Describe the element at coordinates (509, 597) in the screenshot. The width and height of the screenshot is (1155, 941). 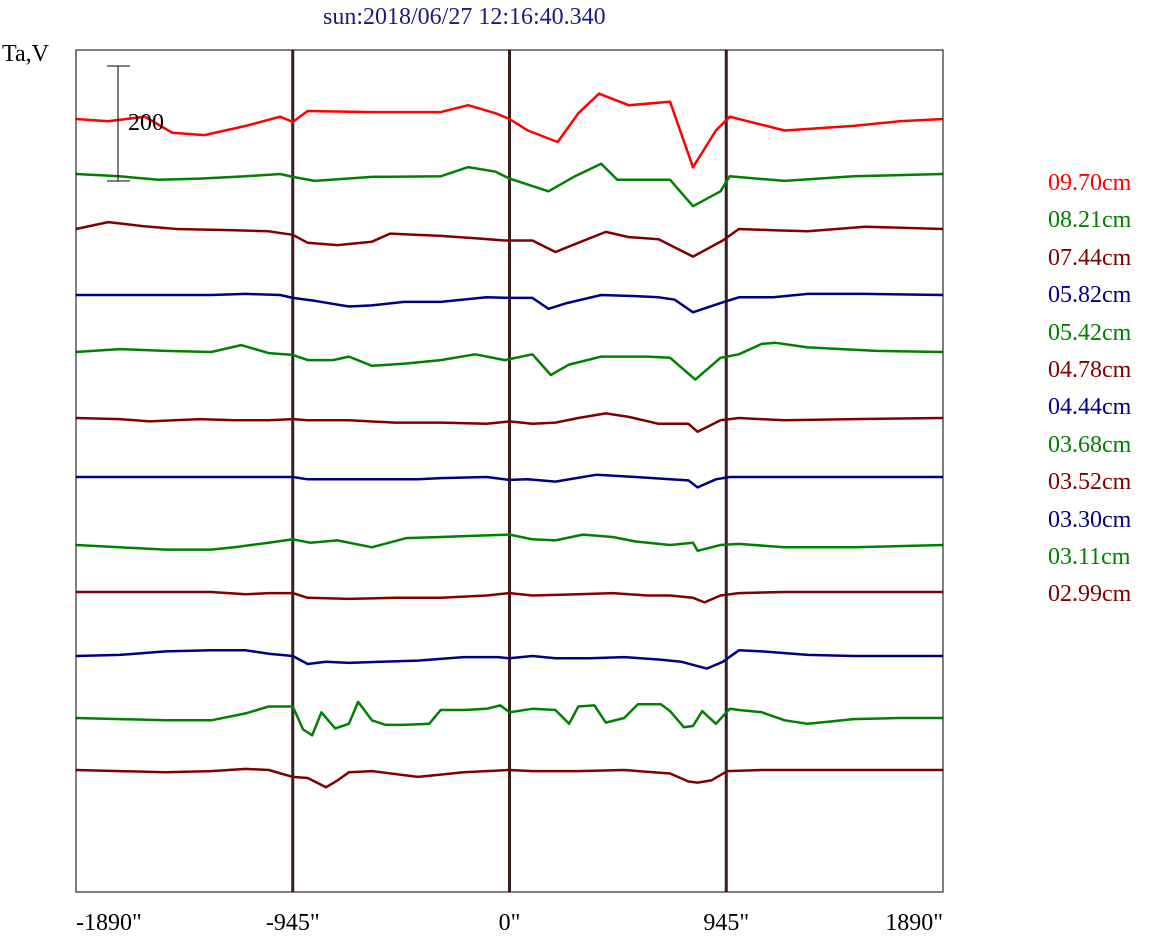
I see `series-line-03.52cm` at that location.